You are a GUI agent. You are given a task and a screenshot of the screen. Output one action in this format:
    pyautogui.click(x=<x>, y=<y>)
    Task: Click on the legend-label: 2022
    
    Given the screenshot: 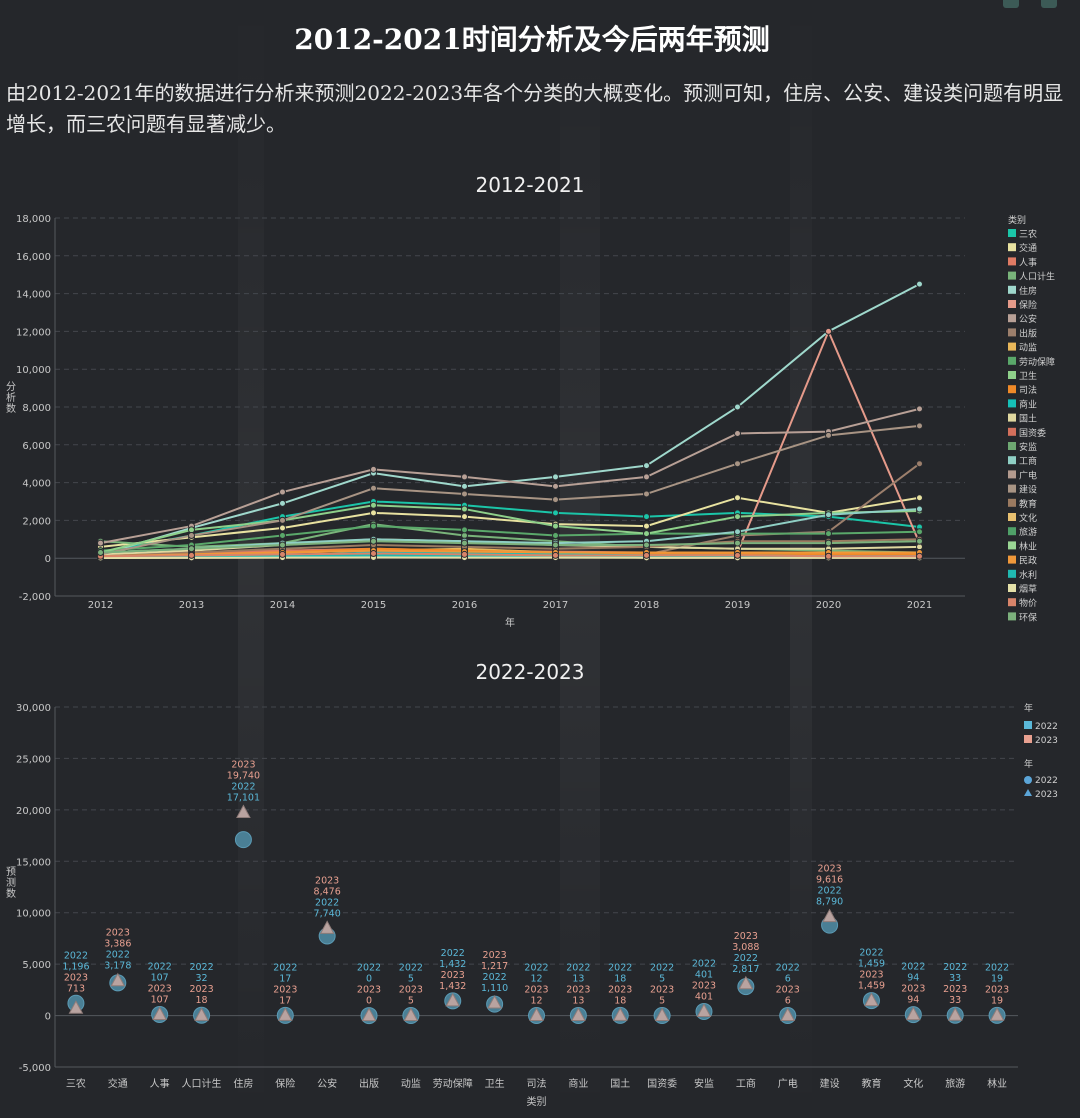 What is the action you would take?
    pyautogui.click(x=1046, y=727)
    